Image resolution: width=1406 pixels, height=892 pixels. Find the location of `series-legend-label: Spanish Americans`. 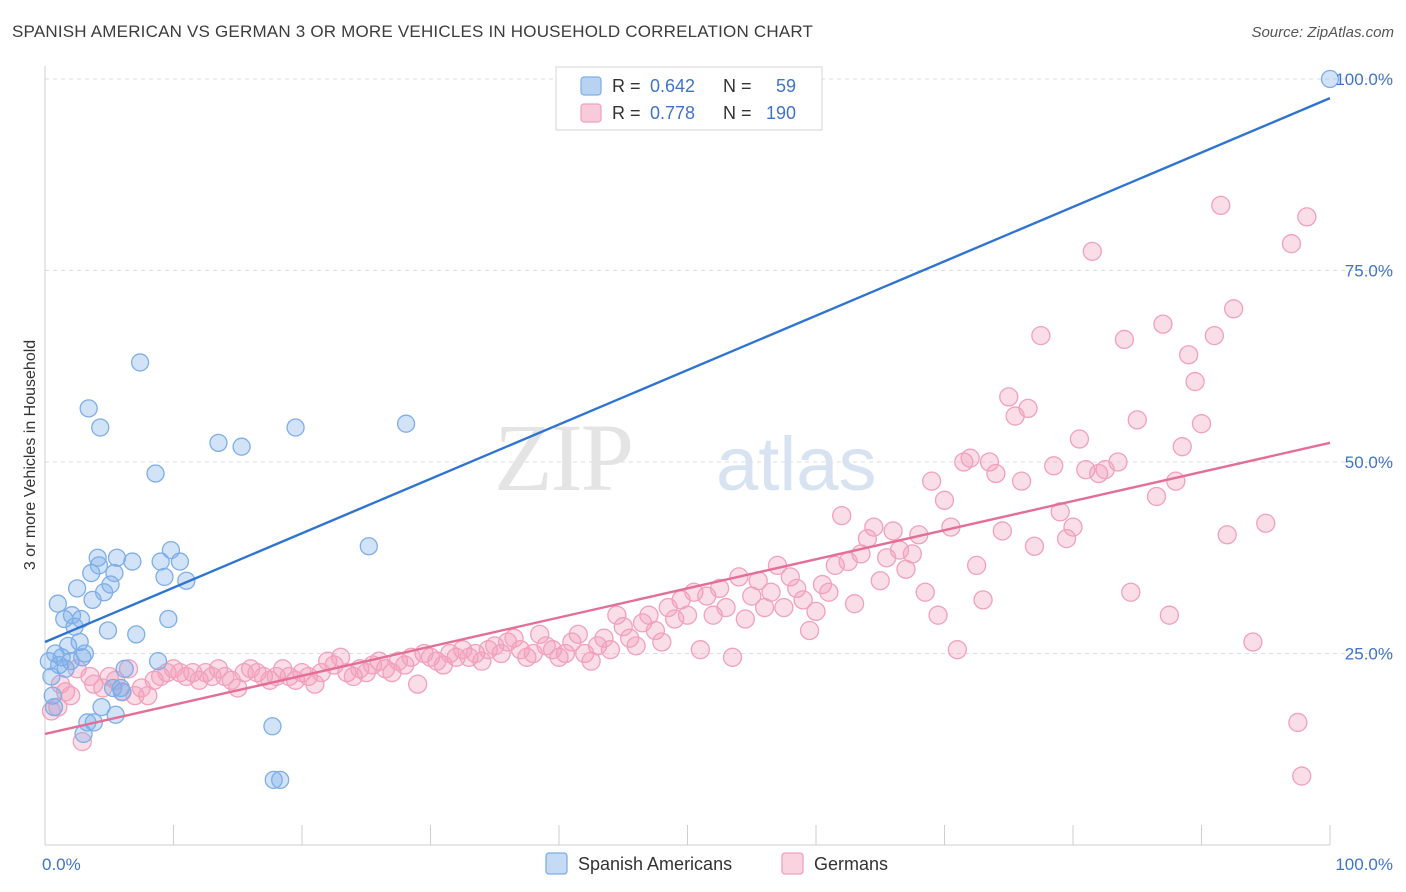

series-legend-label: Spanish Americans is located at coordinates (655, 864).